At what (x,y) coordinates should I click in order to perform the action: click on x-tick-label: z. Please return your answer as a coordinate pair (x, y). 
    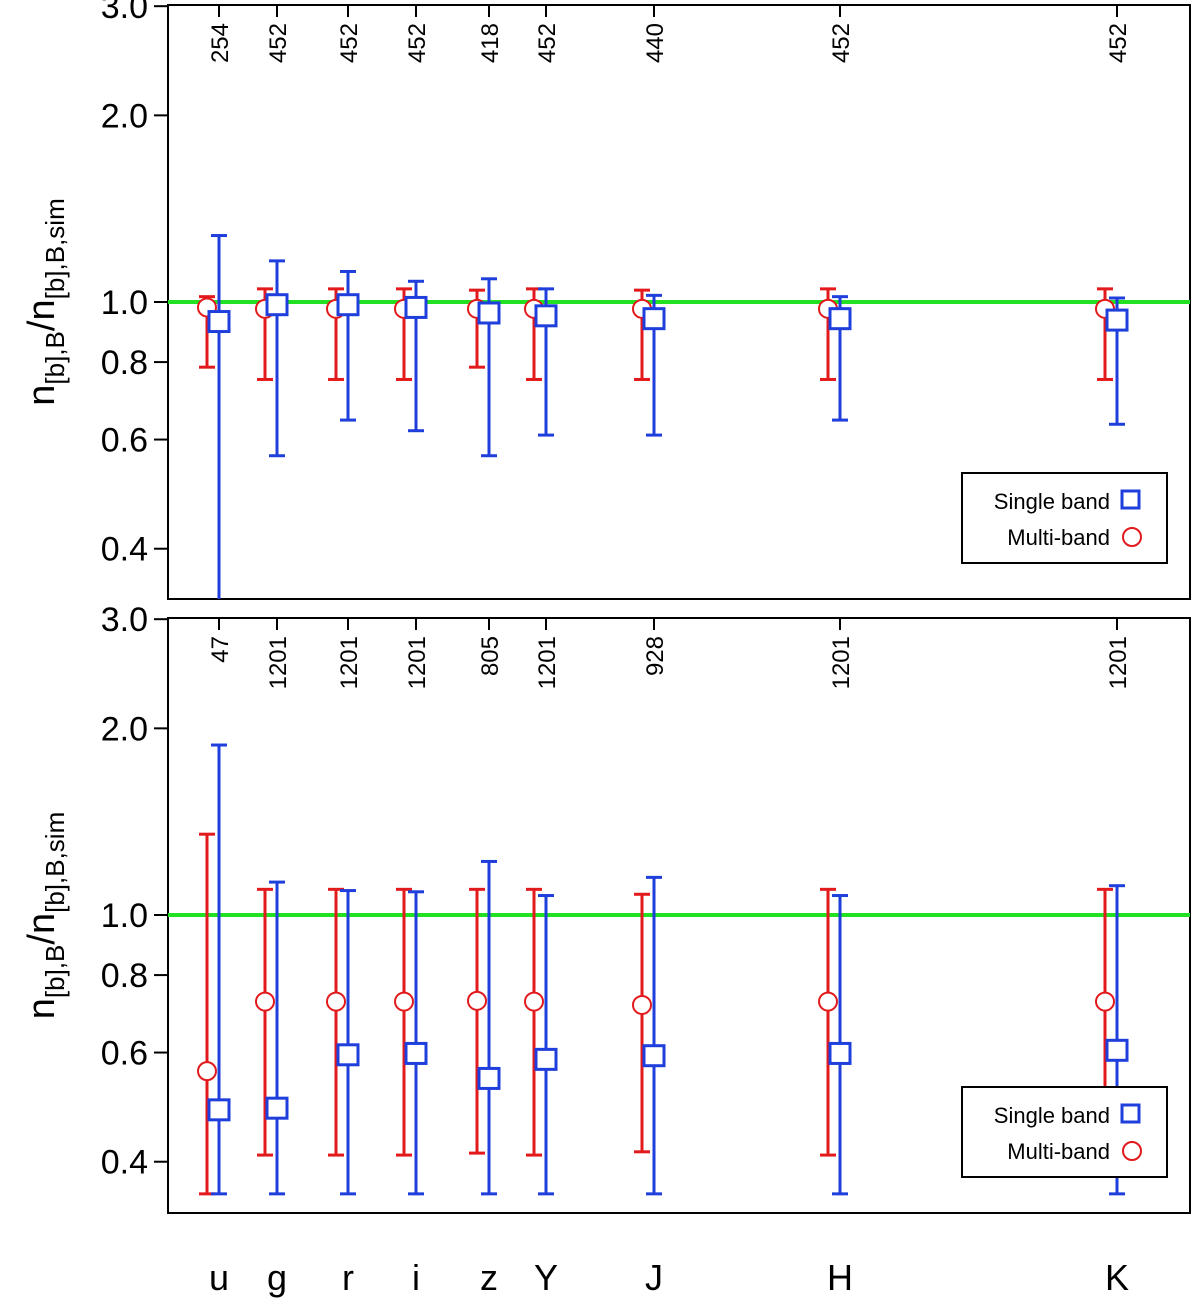
    Looking at the image, I should click on (489, 1277).